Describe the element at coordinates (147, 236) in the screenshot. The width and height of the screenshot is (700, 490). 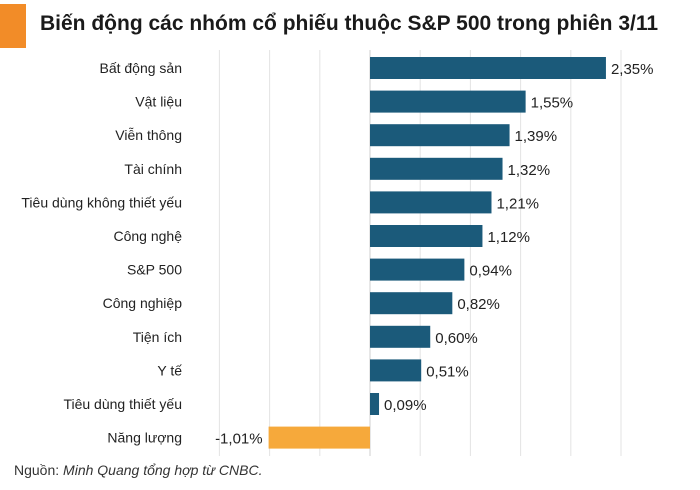
I see `category-label: Công nghệ` at that location.